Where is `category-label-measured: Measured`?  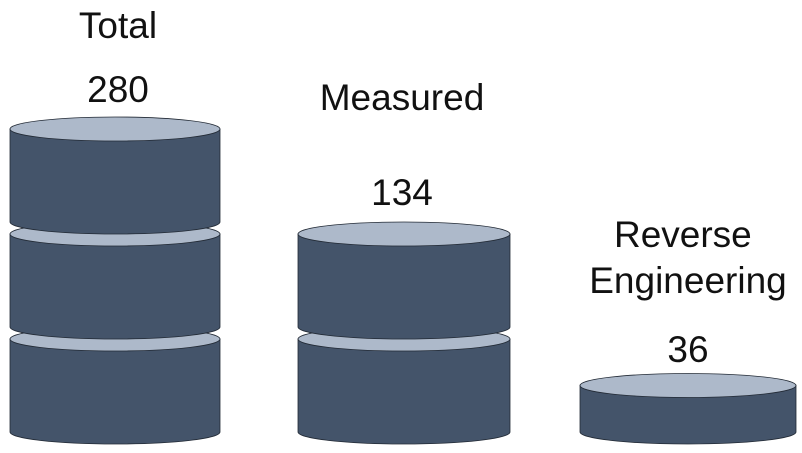
category-label-measured: Measured is located at coordinates (402, 97).